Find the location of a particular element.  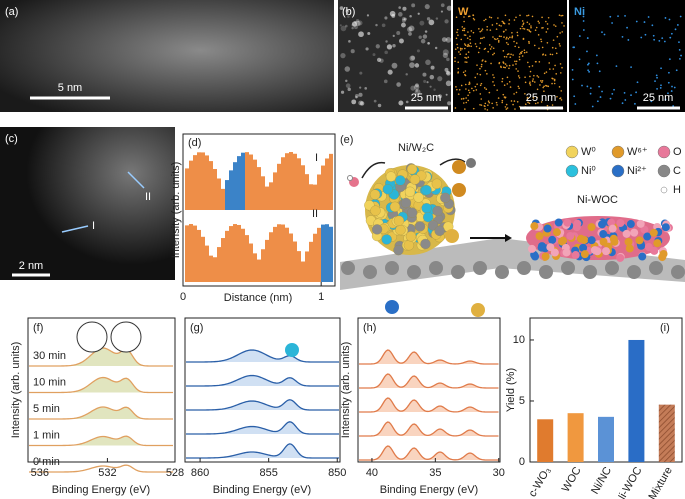

structure-label: Ni/W₂C is located at coordinates (416, 148).